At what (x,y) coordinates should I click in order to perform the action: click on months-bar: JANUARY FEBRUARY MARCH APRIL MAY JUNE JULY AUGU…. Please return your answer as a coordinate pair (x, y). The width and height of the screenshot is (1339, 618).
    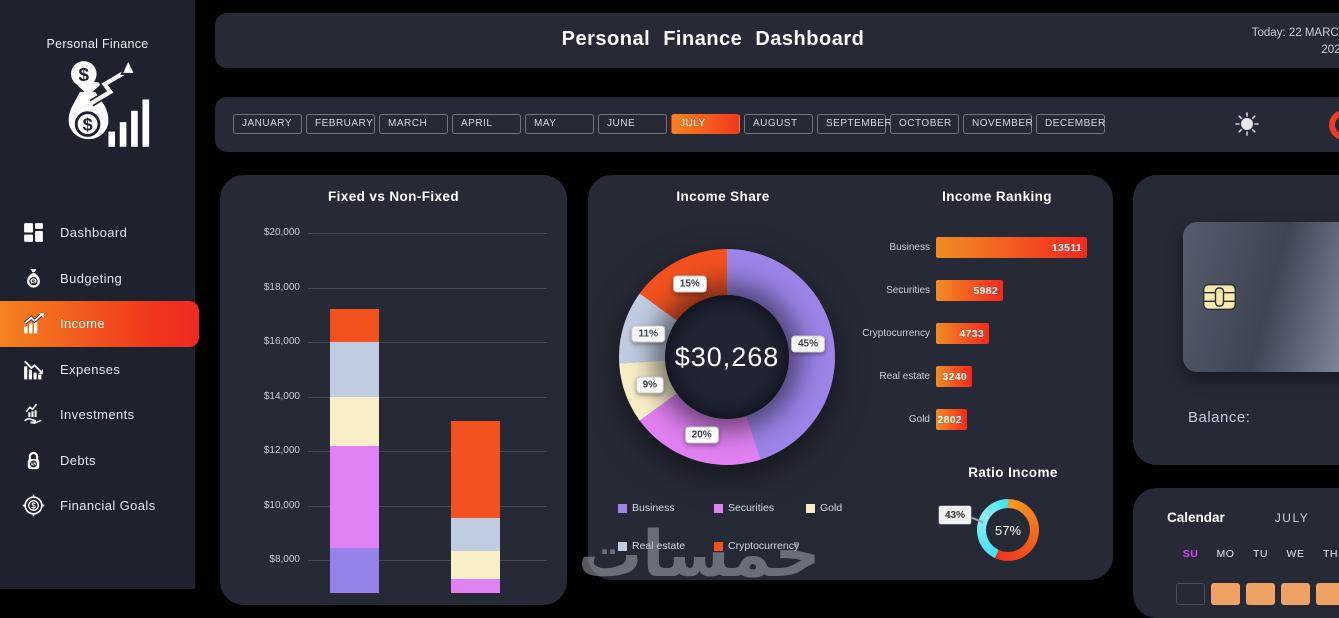
    Looking at the image, I should click on (777, 124).